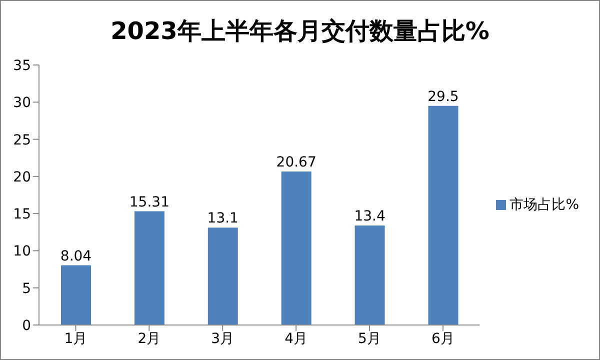 The image size is (600, 360). Describe the element at coordinates (22, 103) in the screenshot. I see `y-tick-label: 30` at that location.